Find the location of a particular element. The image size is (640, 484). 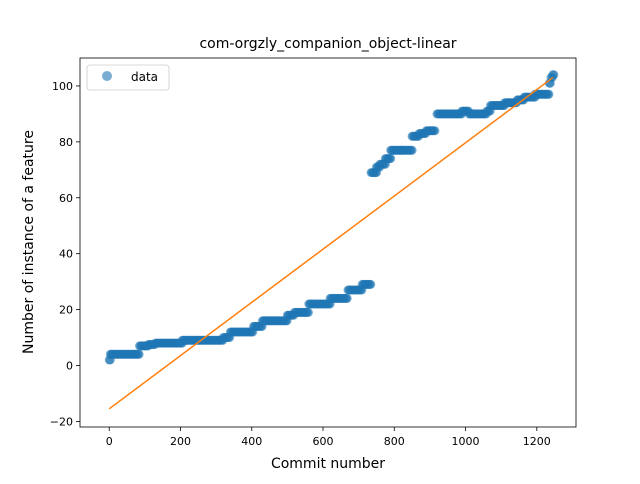

x-tick-label: 0 is located at coordinates (109, 441).